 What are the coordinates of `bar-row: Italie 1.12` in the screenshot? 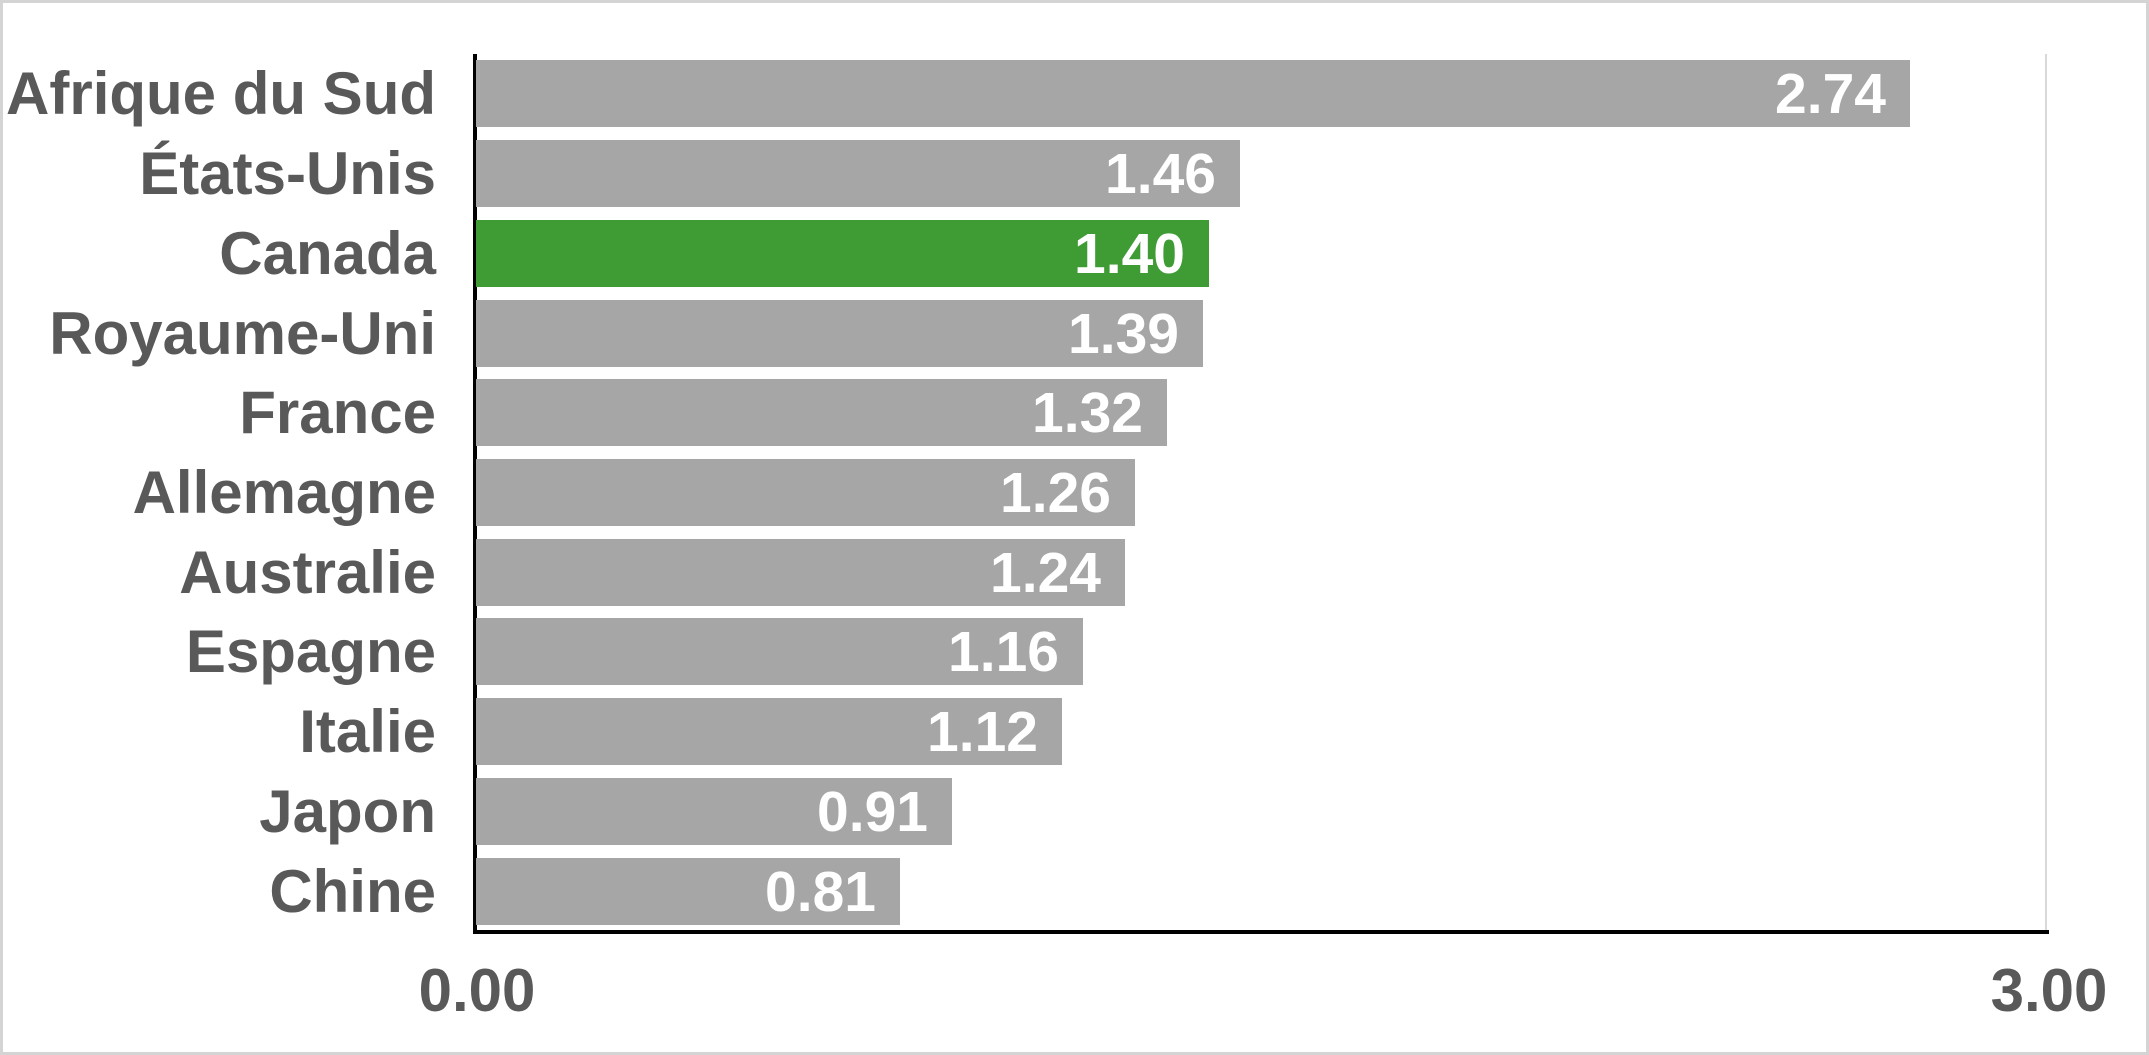 It's located at (1074, 732).